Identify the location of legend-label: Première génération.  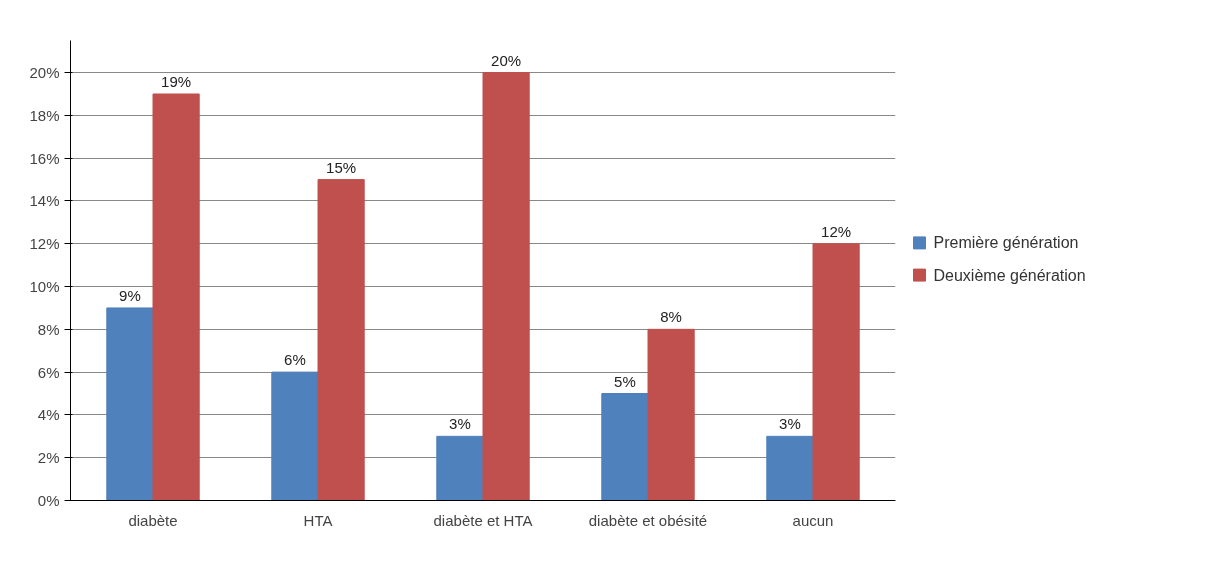
(1006, 243).